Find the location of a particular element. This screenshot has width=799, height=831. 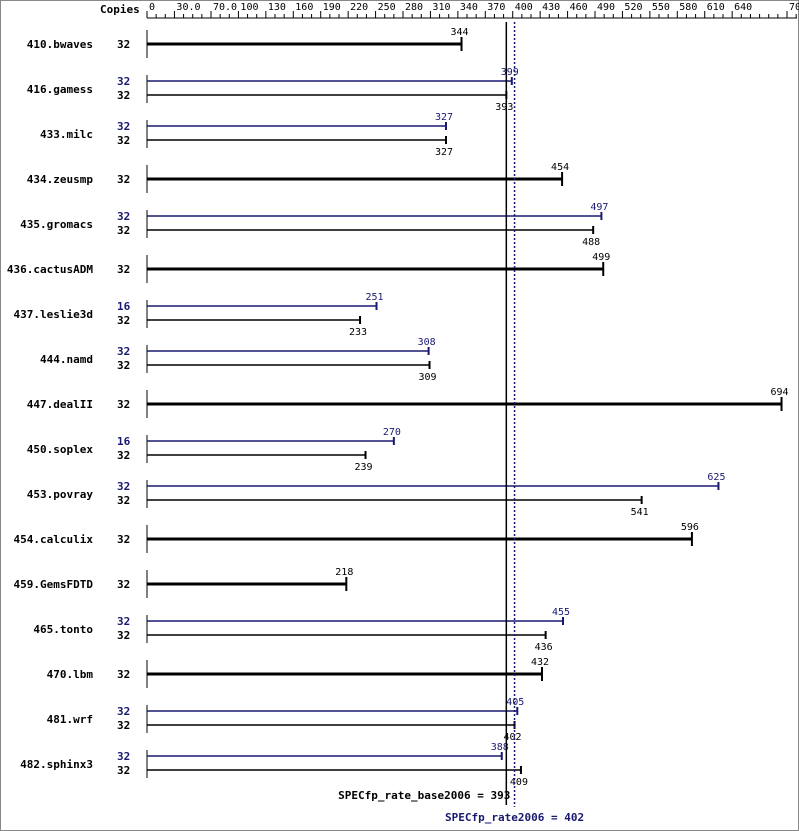

x-tick-label: 490 is located at coordinates (606, 7).